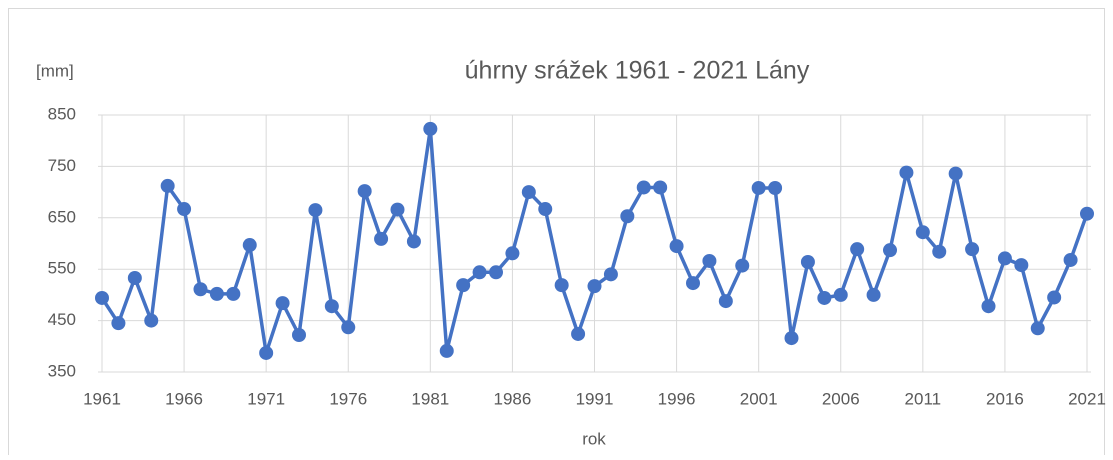 This screenshot has width=1113, height=460. Describe the element at coordinates (348, 398) in the screenshot. I see `x-tick-label: 1976` at that location.